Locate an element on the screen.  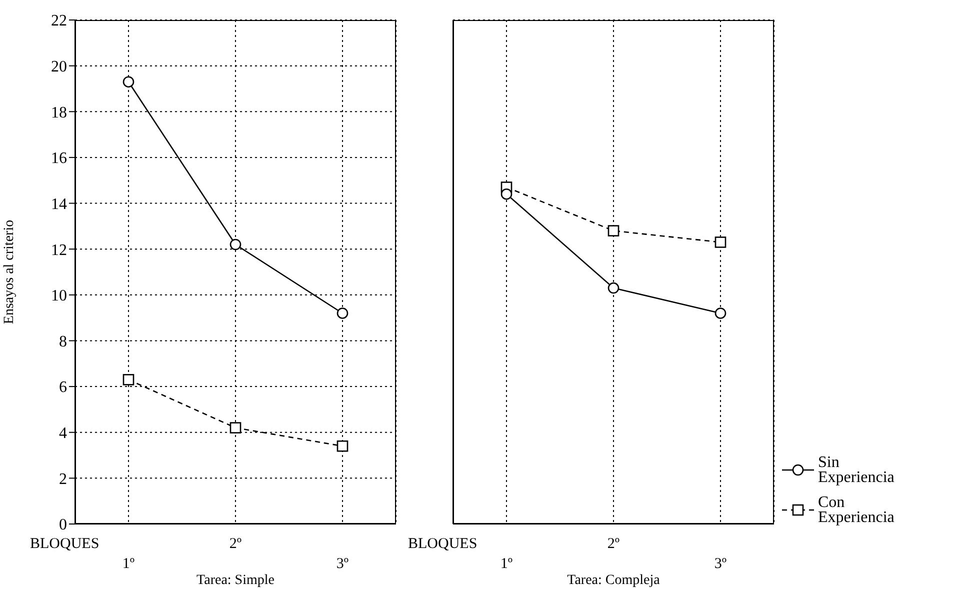
y-tick-label: 20 is located at coordinates (59, 67).